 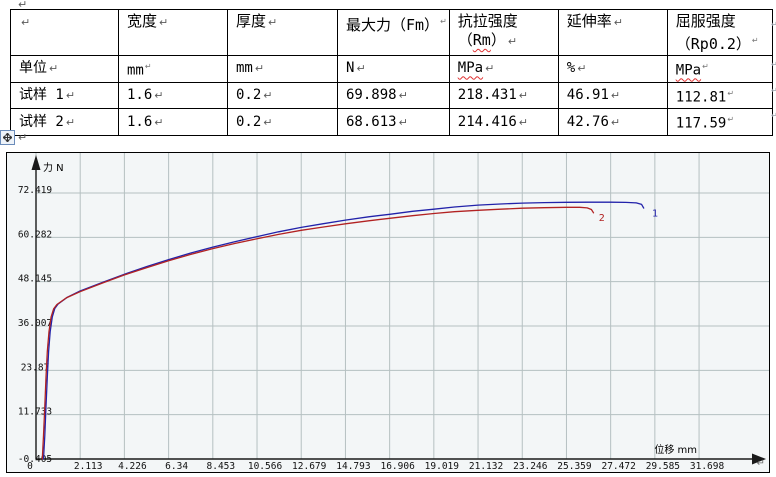 I want to click on header-label: 屈服强度, so click(x=705, y=21).